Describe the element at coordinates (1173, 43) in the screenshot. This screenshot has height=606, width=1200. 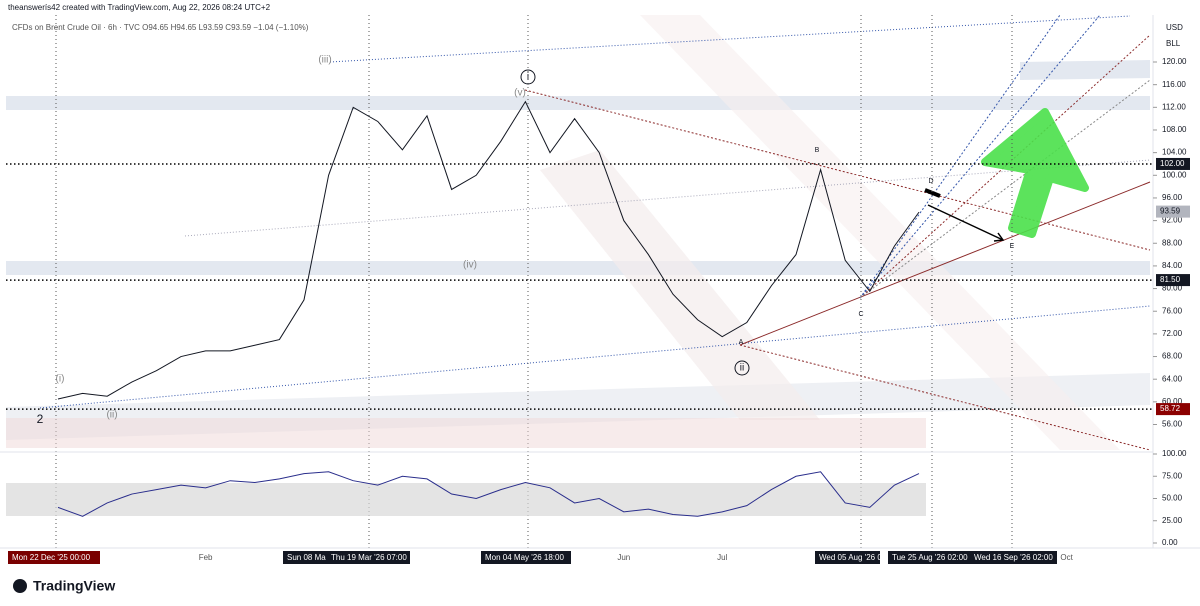
I see `unit: BLL` at that location.